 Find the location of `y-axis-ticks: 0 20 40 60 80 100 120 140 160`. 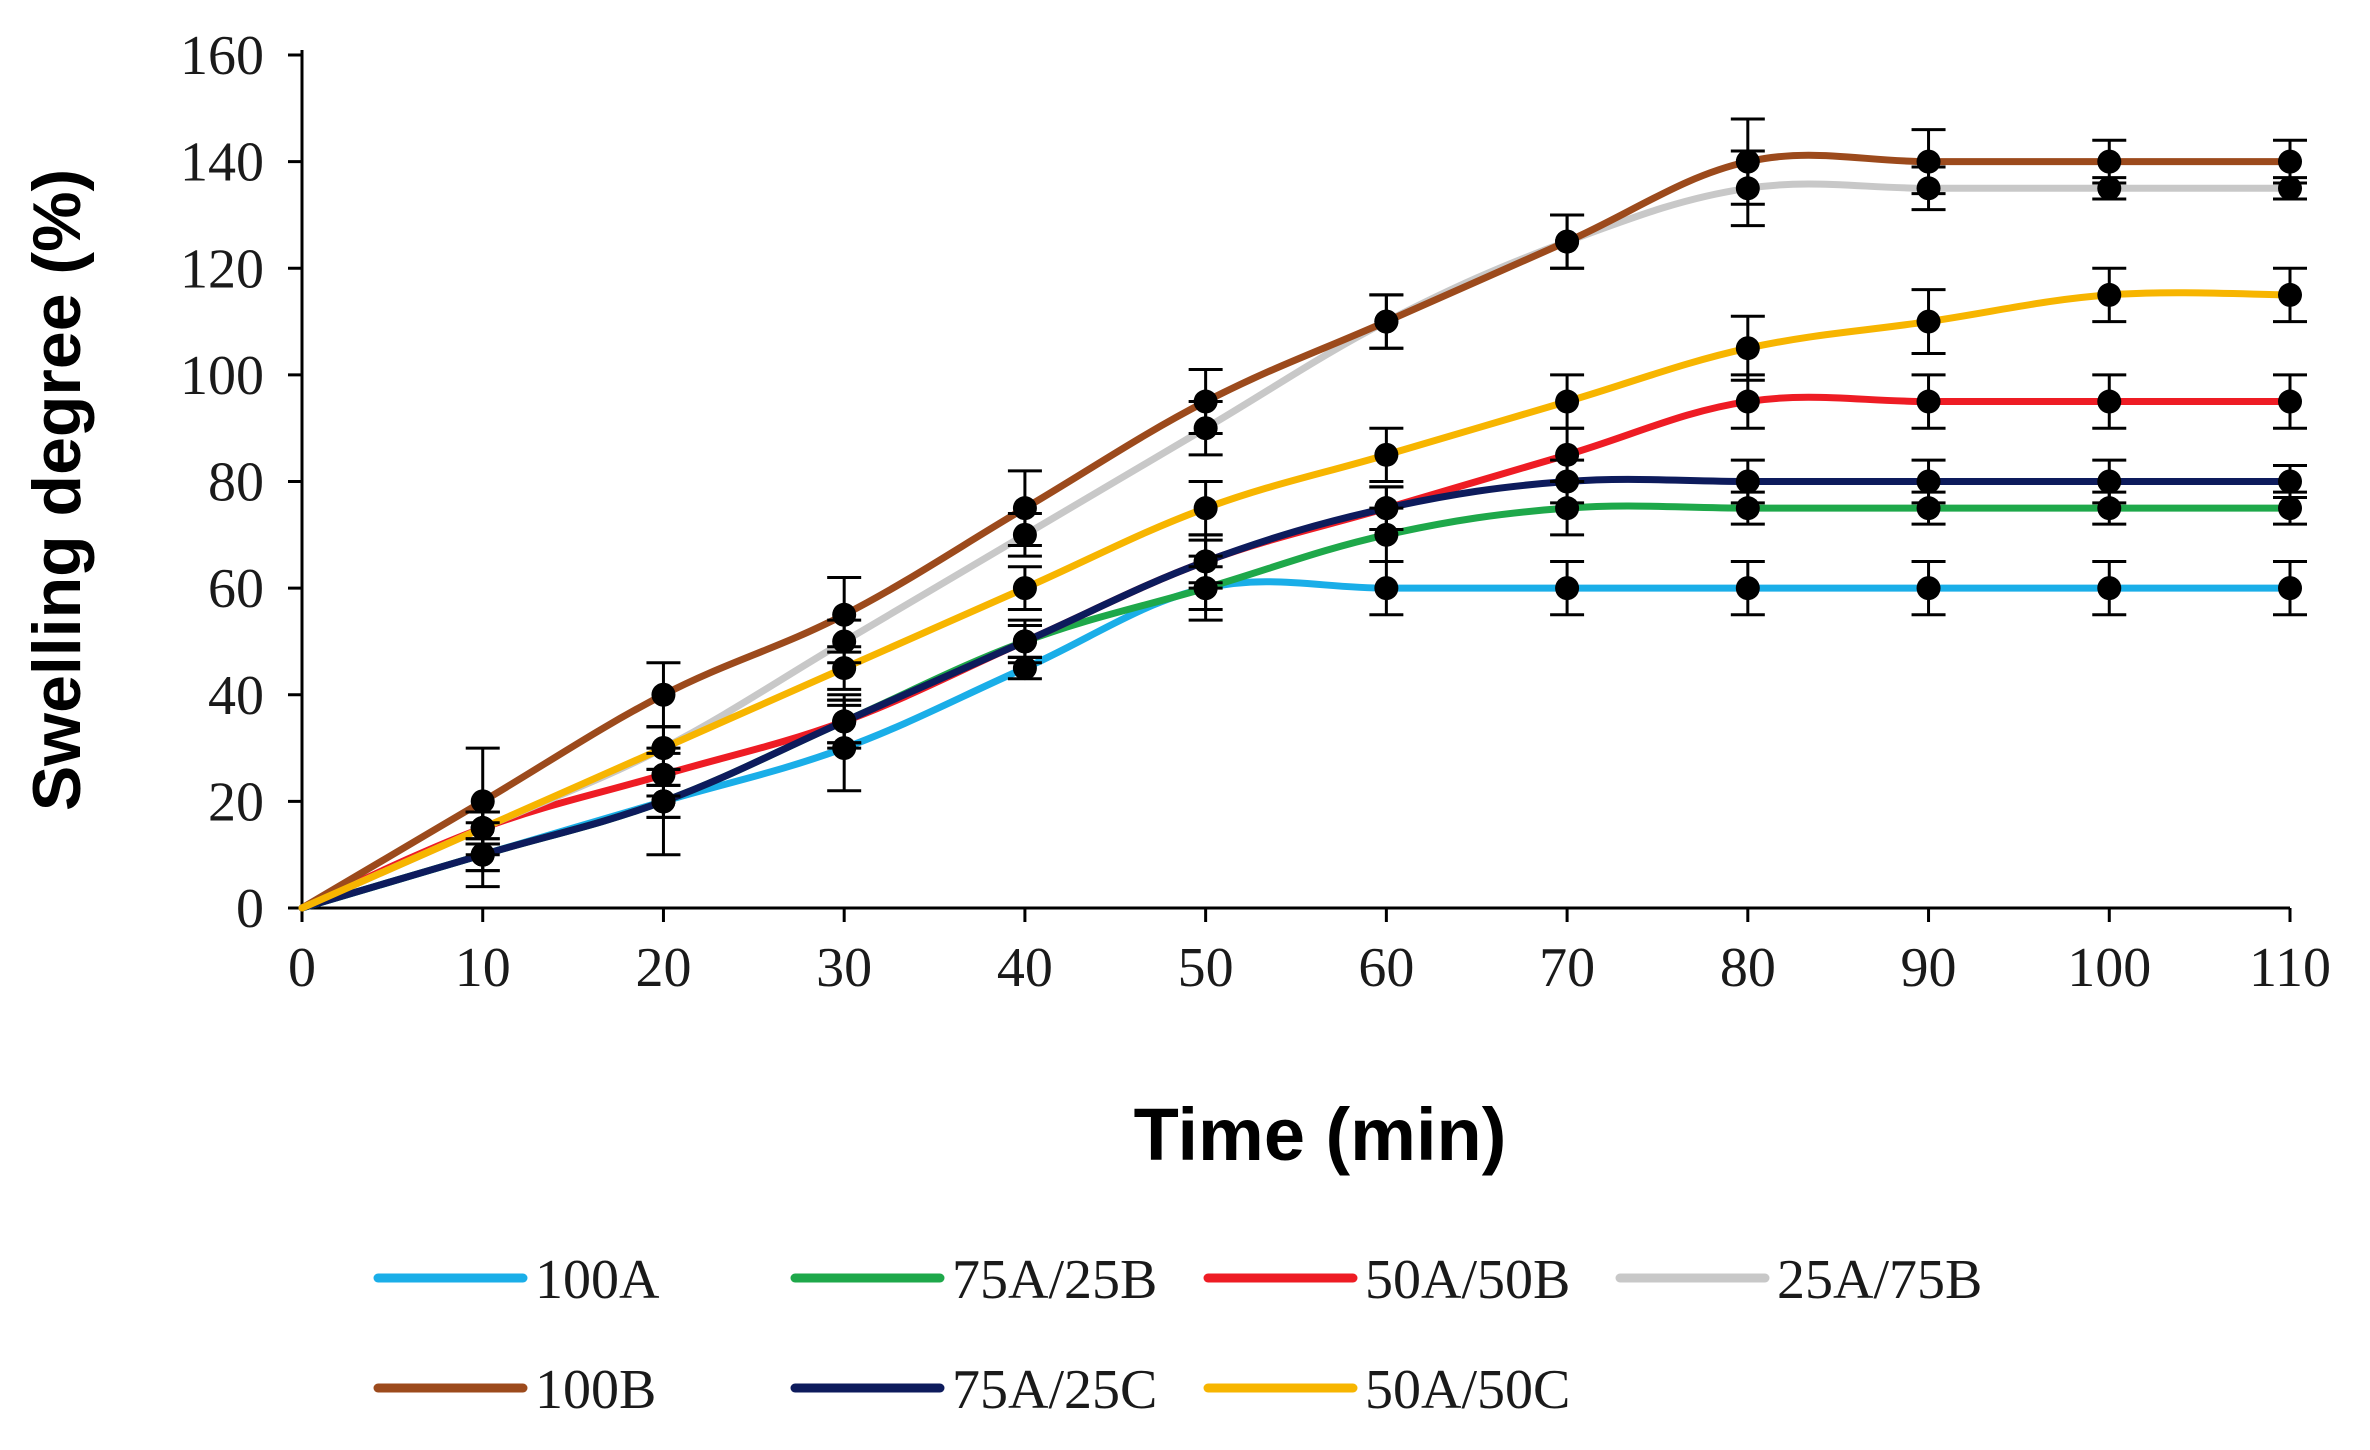

y-axis-ticks: 0 20 40 60 80 100 120 140 160 is located at coordinates (241, 482).